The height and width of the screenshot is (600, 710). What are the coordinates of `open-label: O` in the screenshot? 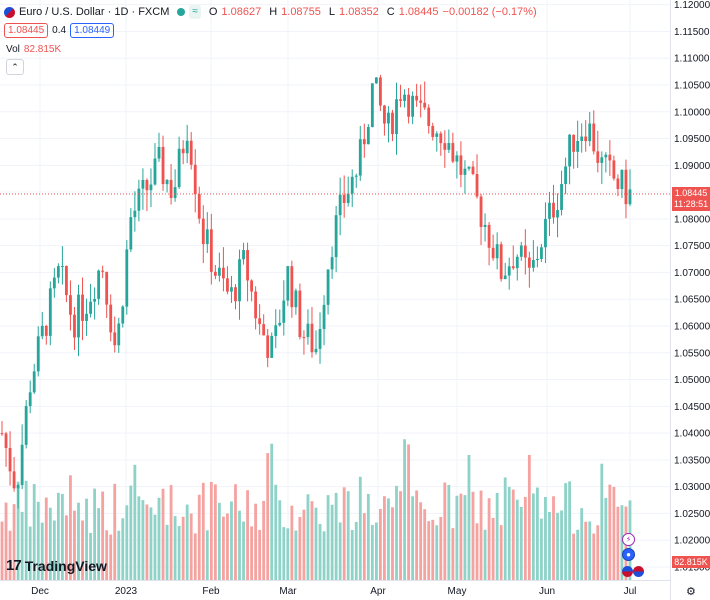 It's located at (213, 12).